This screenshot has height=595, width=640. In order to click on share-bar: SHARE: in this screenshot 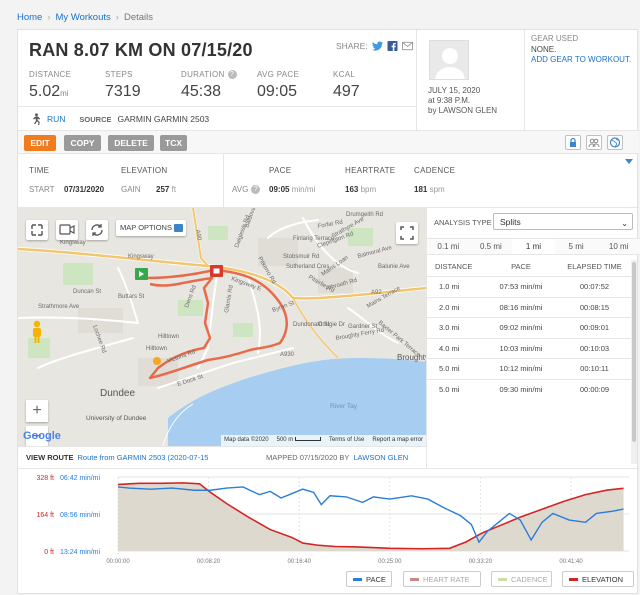, I will do `click(374, 46)`.